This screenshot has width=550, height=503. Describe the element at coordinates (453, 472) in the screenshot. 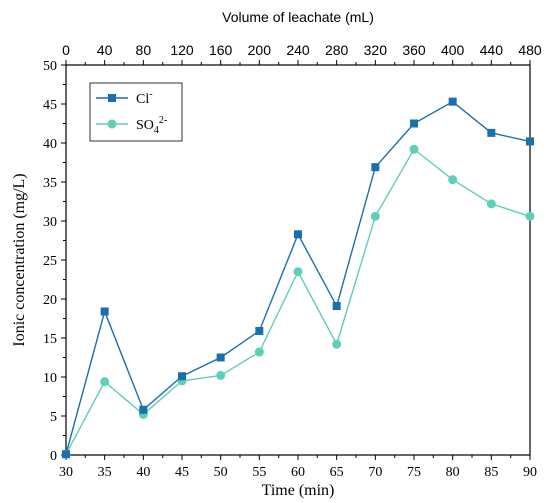

I see `x-tick-label: 80` at that location.